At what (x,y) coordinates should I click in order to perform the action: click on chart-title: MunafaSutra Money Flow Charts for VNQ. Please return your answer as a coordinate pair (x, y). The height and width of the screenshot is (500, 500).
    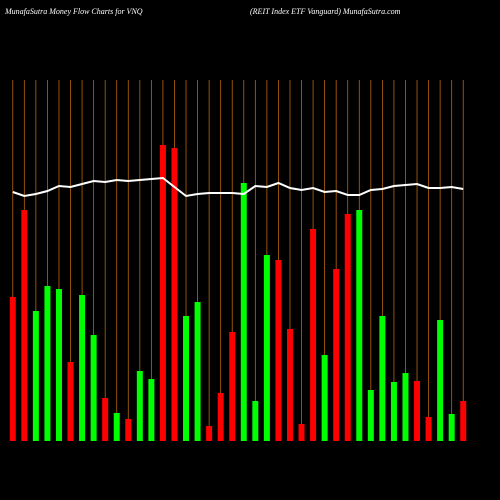
    Looking at the image, I should click on (73, 11).